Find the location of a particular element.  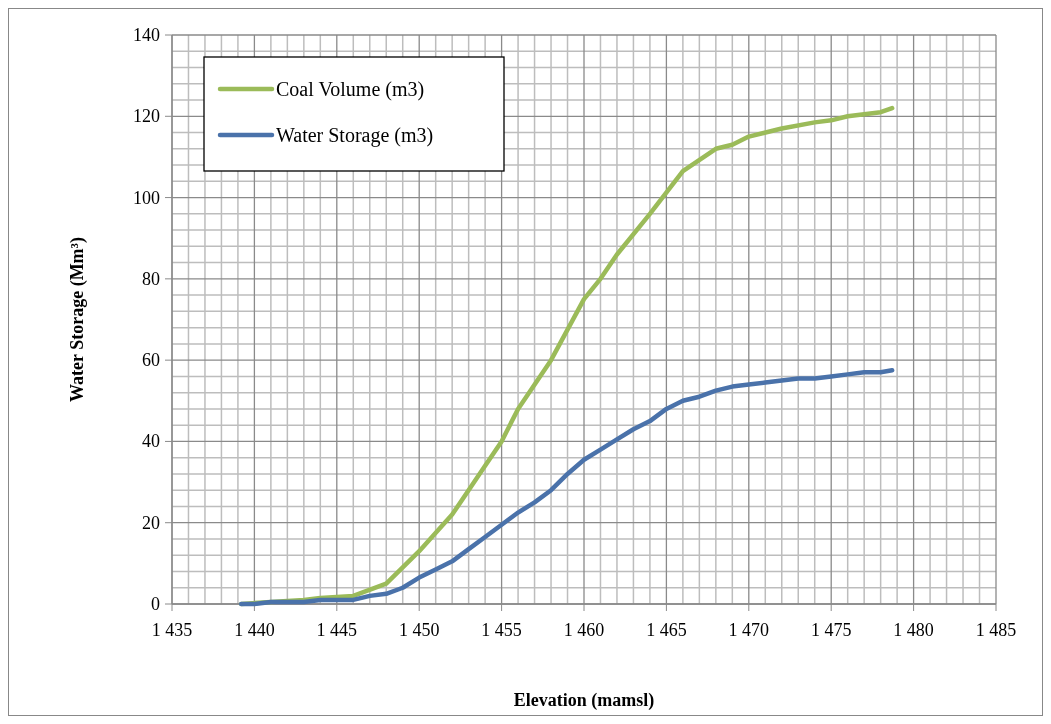

x-tick-label: 1 455 is located at coordinates (501, 630).